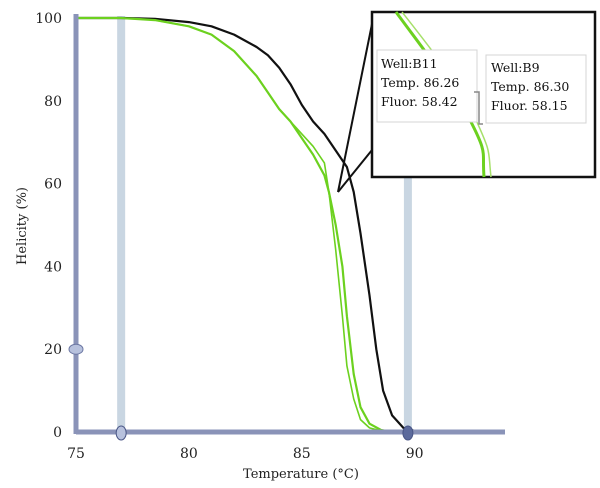 The image size is (600, 488). I want to click on y-tick-label: 20, so click(53, 350).